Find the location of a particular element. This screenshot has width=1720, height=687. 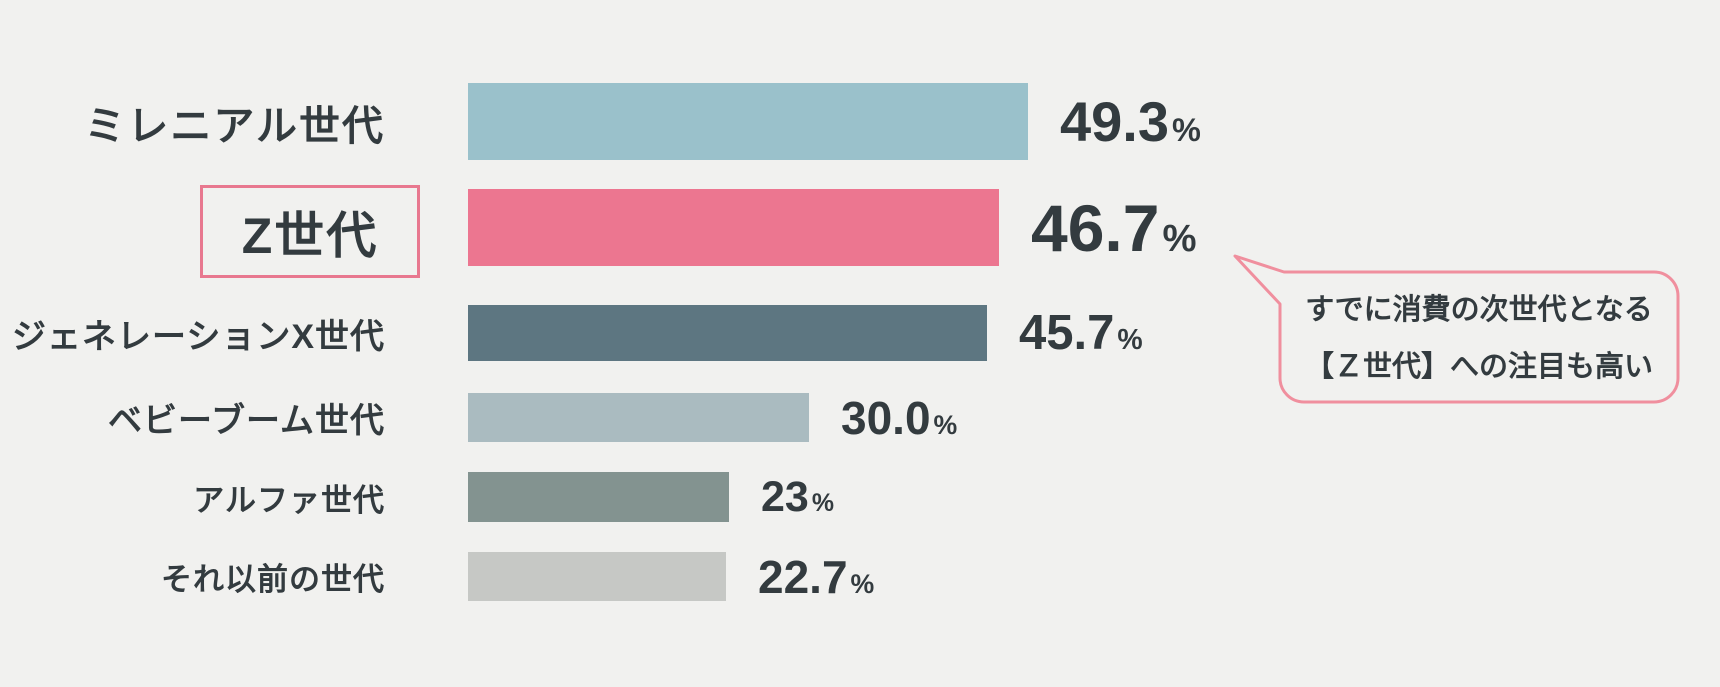

category-label-cell: Z世代 is located at coordinates (210, 227).